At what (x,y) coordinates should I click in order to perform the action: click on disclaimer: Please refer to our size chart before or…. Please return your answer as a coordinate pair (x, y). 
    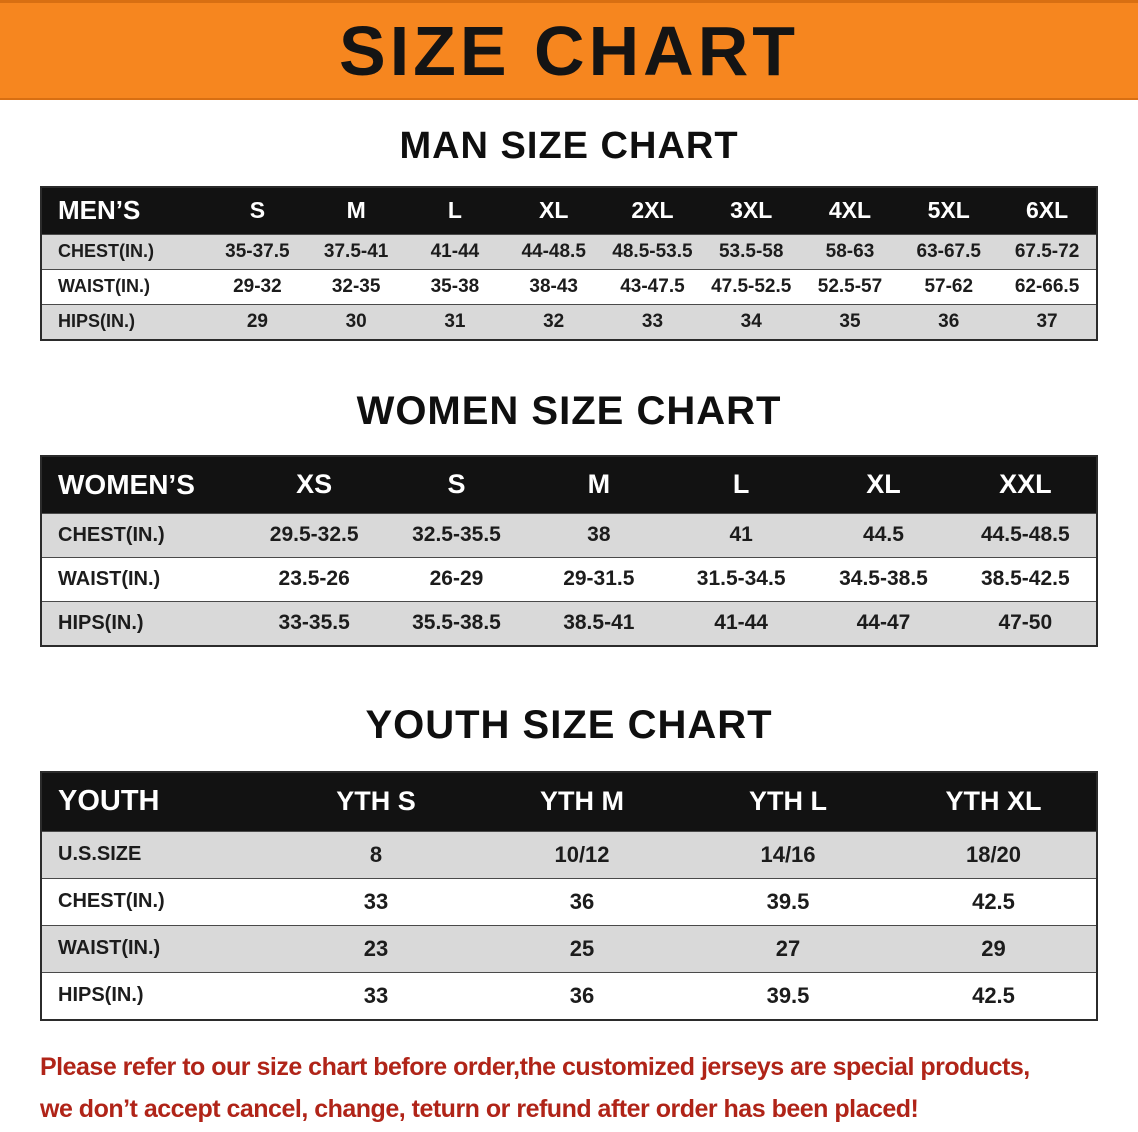
    Looking at the image, I should click on (577, 1088).